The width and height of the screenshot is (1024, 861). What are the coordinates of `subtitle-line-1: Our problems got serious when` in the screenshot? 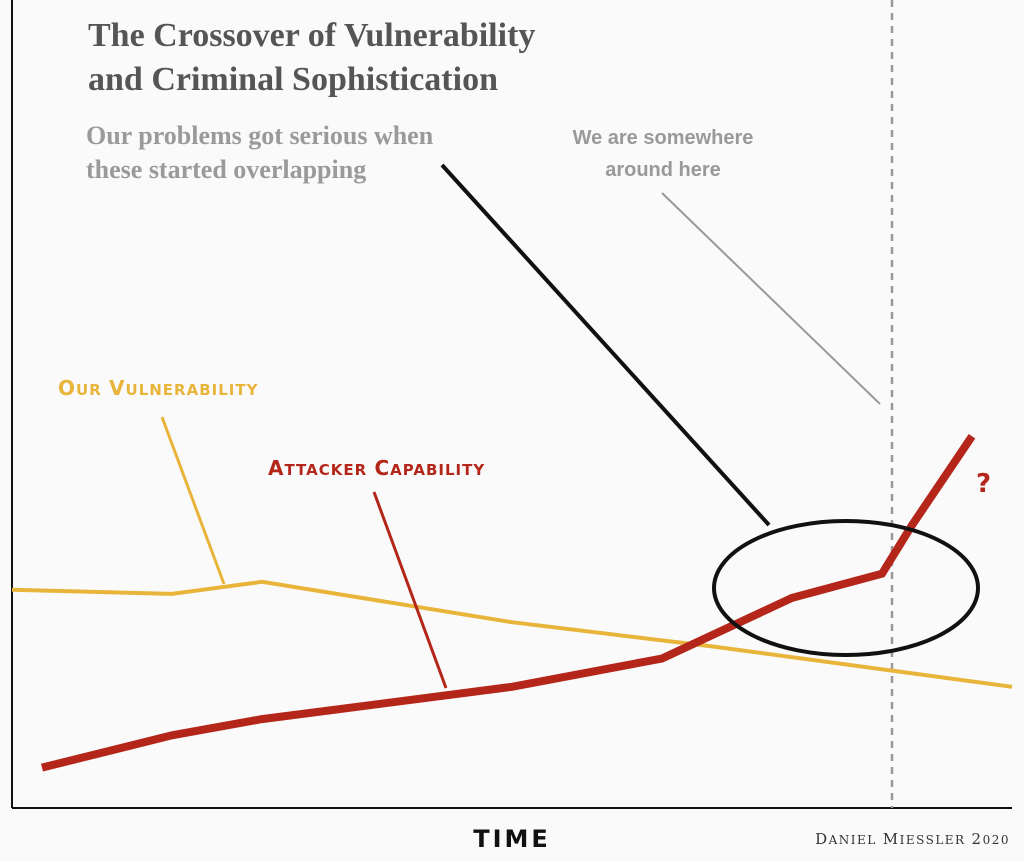 It's located at (260, 135).